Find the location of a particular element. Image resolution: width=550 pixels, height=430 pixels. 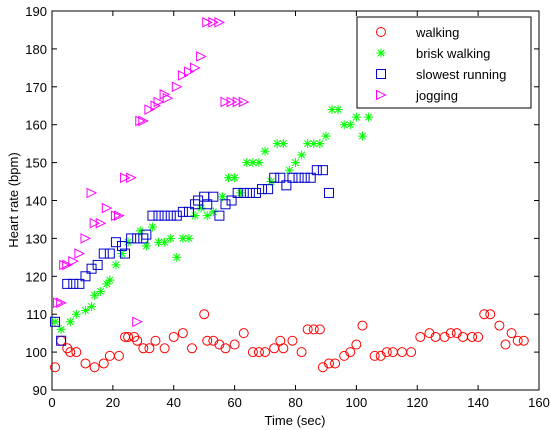

y-tick-label: 110 is located at coordinates (36, 314).